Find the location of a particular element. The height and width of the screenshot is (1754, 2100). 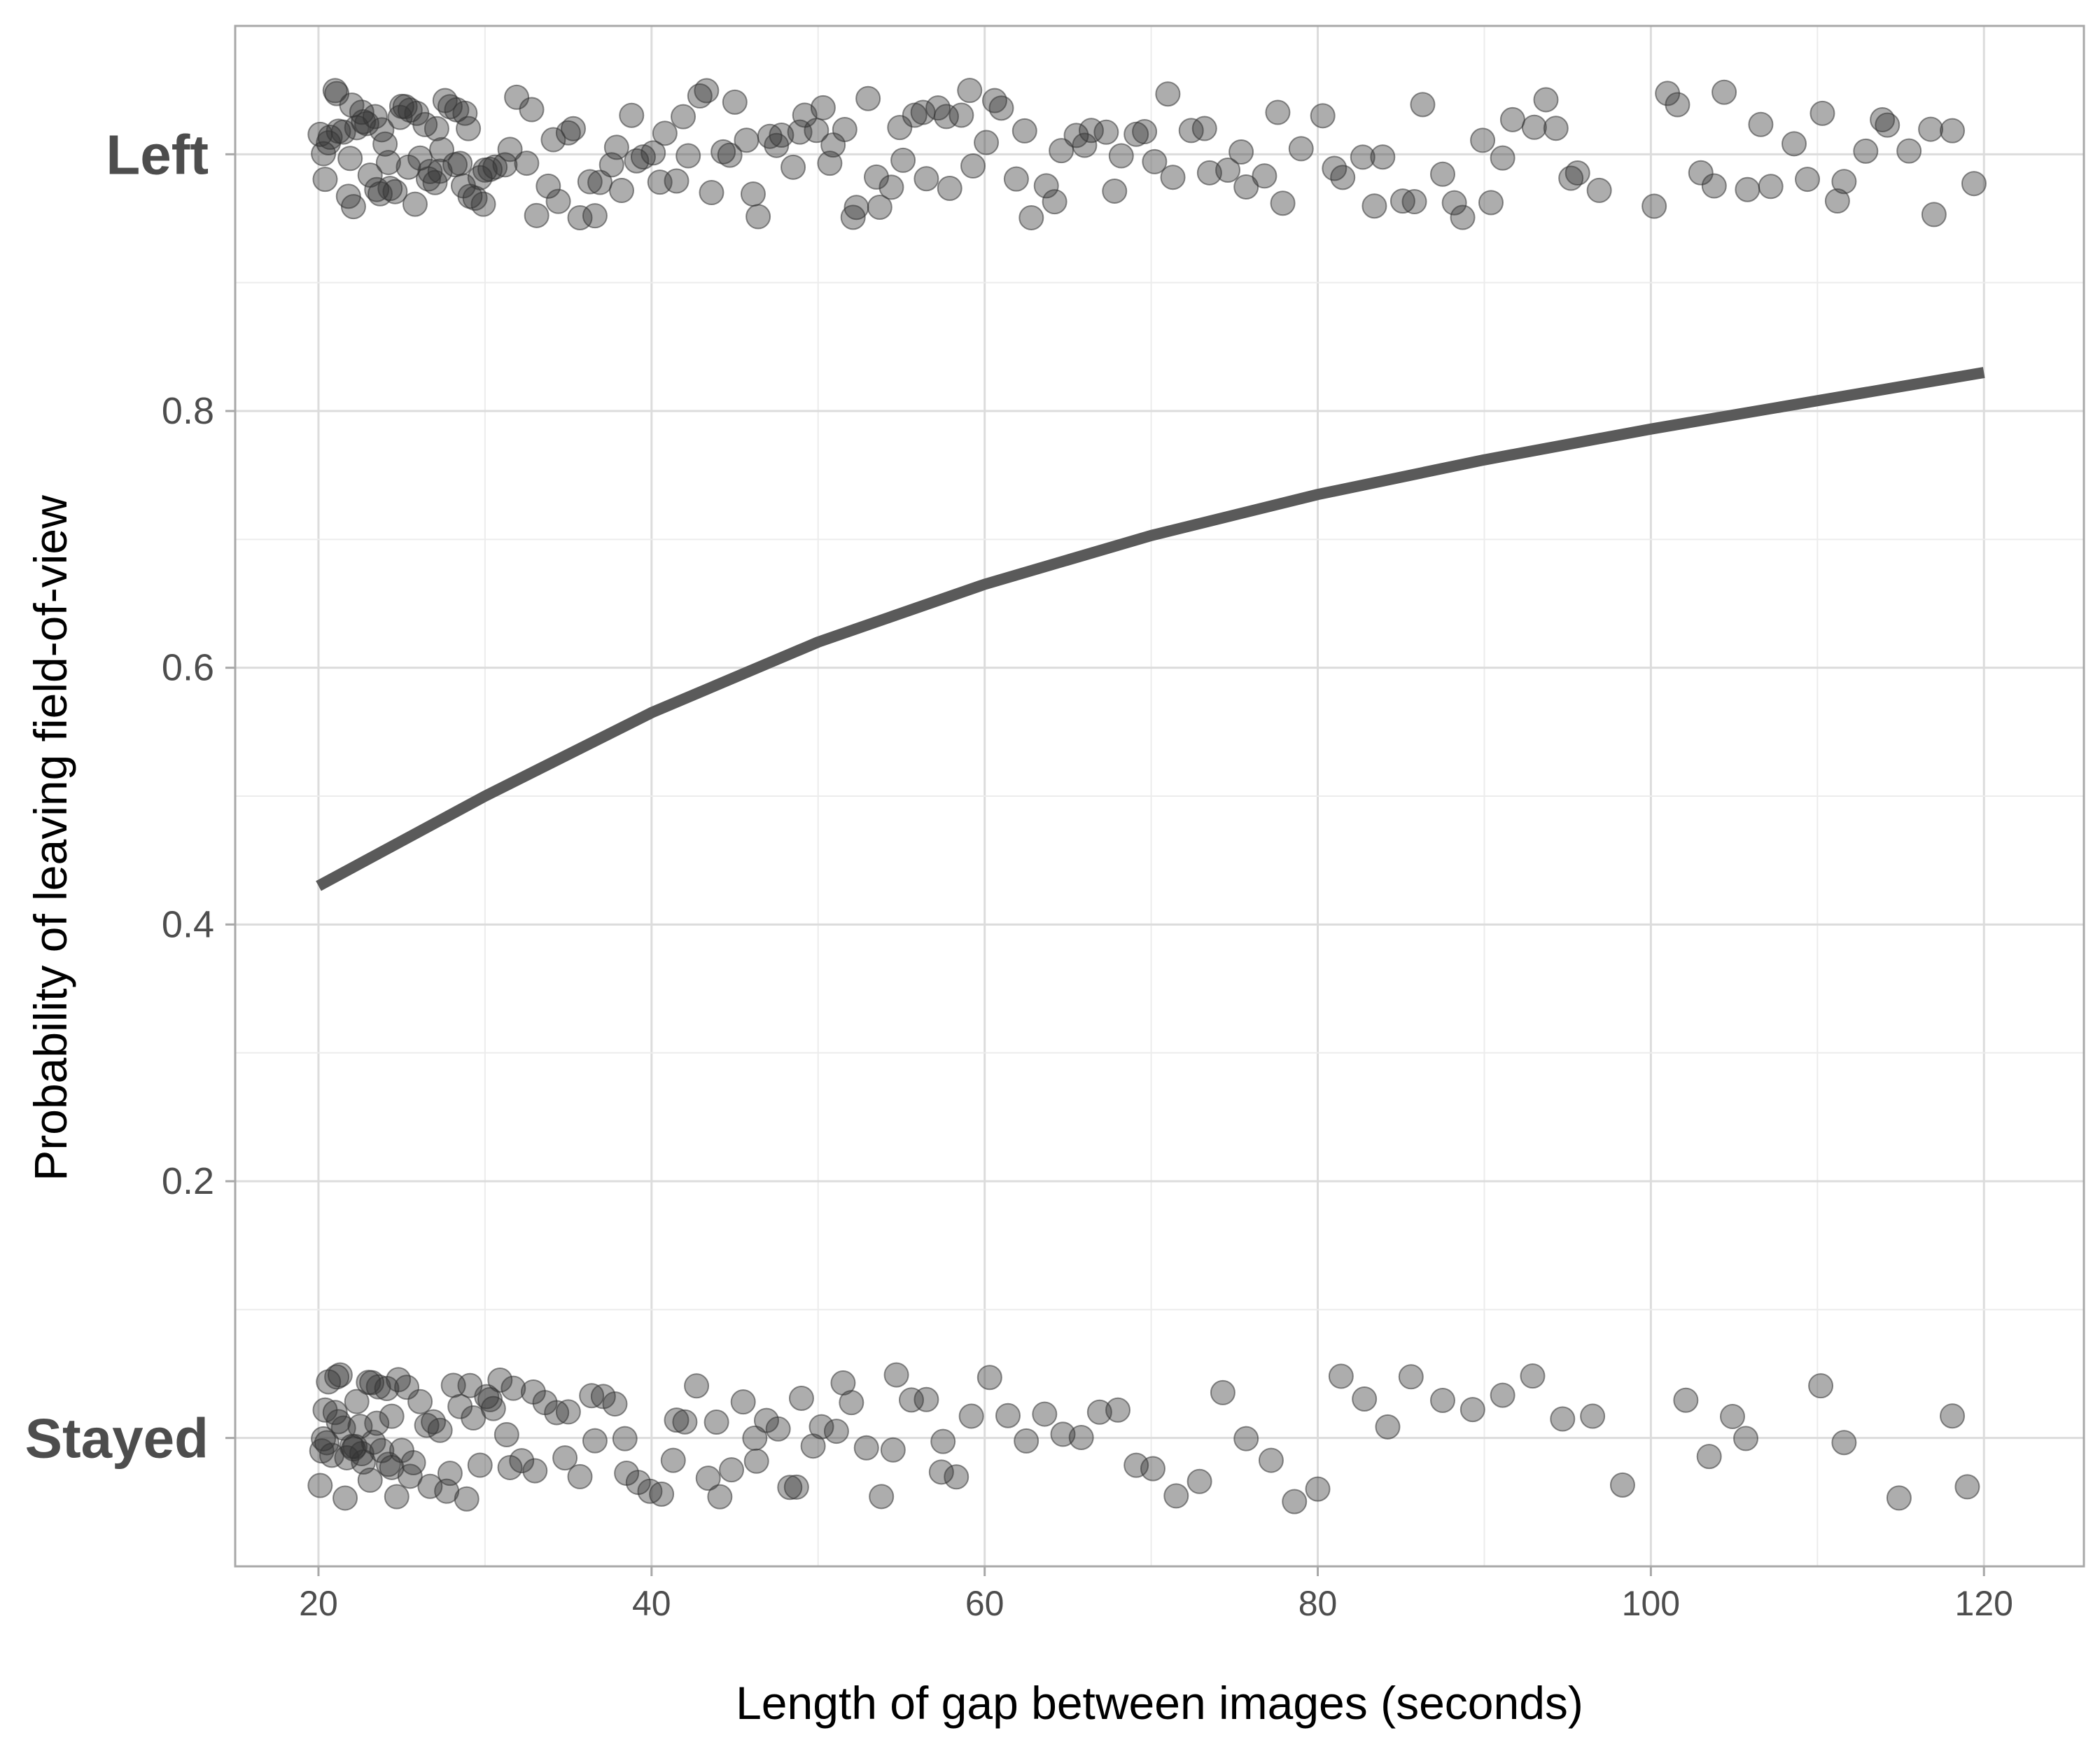

y-axis-label: Probability of leaving field-of-view is located at coordinates (50, 838).